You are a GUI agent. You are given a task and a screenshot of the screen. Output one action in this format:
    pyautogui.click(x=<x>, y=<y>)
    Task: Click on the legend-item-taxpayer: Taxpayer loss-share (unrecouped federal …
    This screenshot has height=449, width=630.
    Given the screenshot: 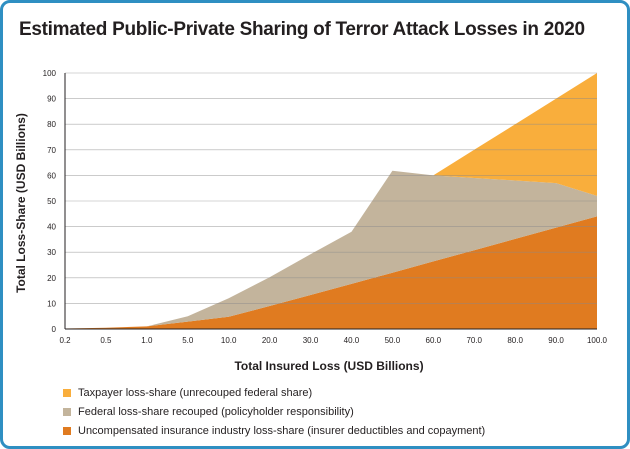 What is the action you would take?
    pyautogui.click(x=274, y=392)
    